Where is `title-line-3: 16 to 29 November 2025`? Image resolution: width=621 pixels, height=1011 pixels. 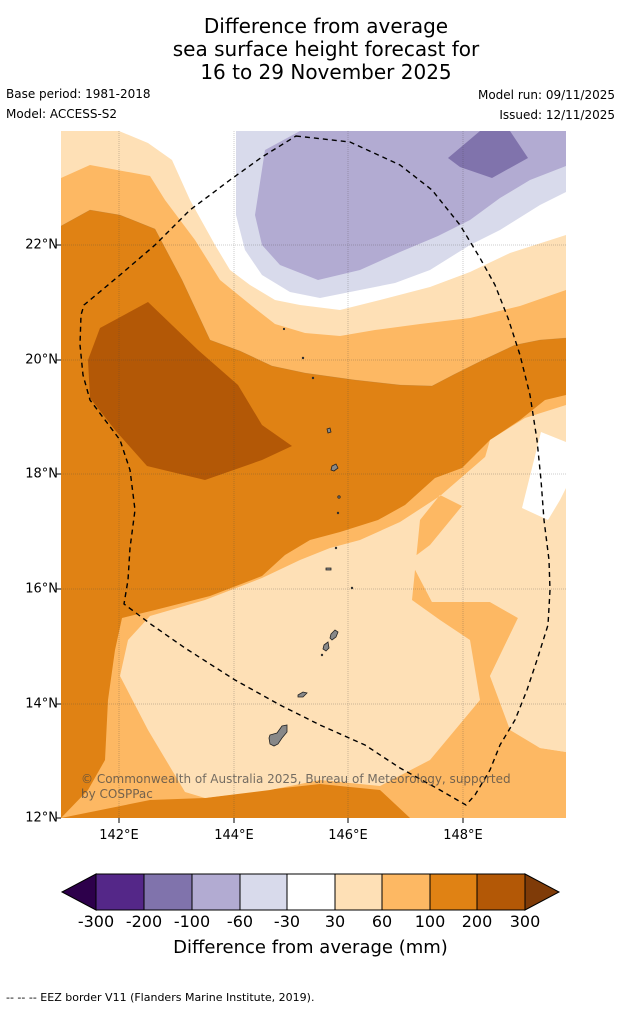
title-line-3: 16 to 29 November 2025 is located at coordinates (326, 72).